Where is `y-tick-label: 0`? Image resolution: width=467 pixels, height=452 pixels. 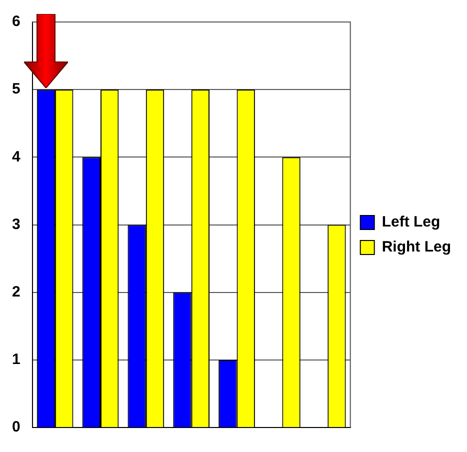
y-tick-label: 0 is located at coordinates (16, 427).